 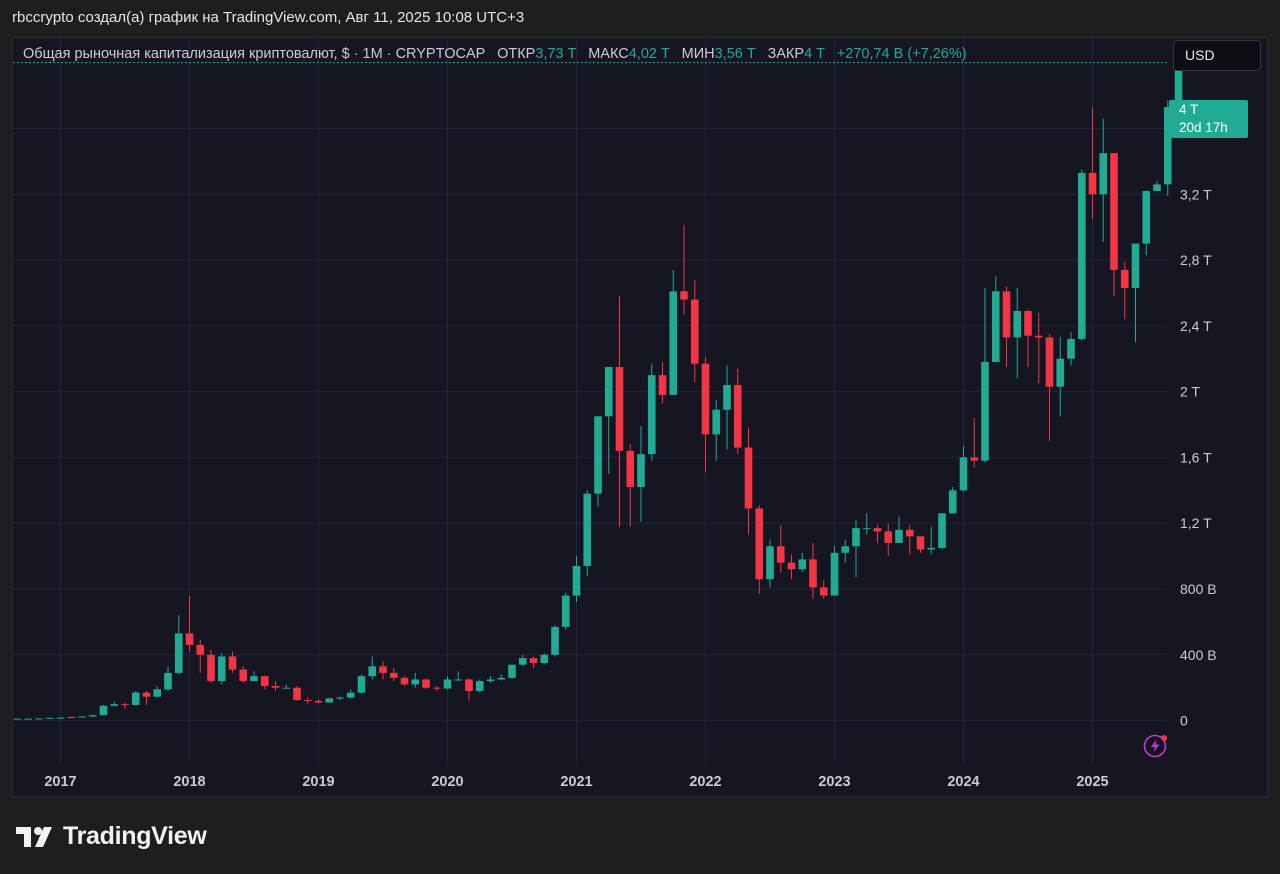 I want to click on brand: TradingView, so click(x=111, y=836).